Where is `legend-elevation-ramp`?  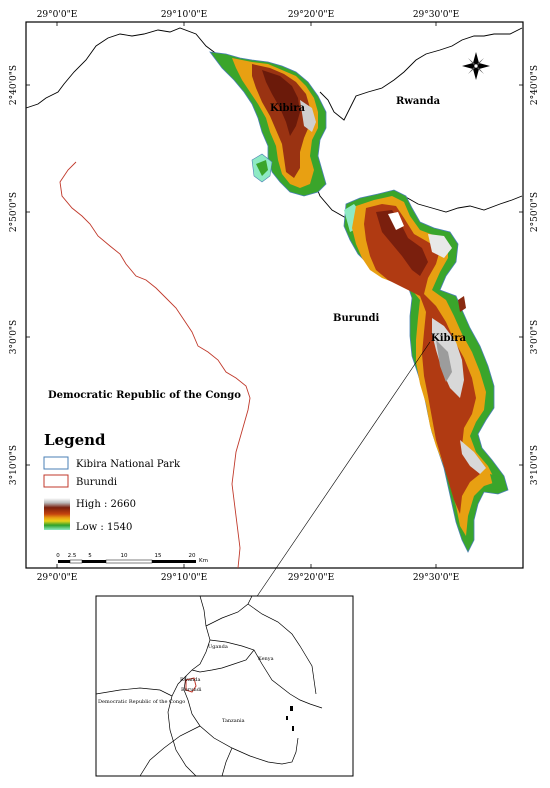 legend-elevation-ramp is located at coordinates (57, 514).